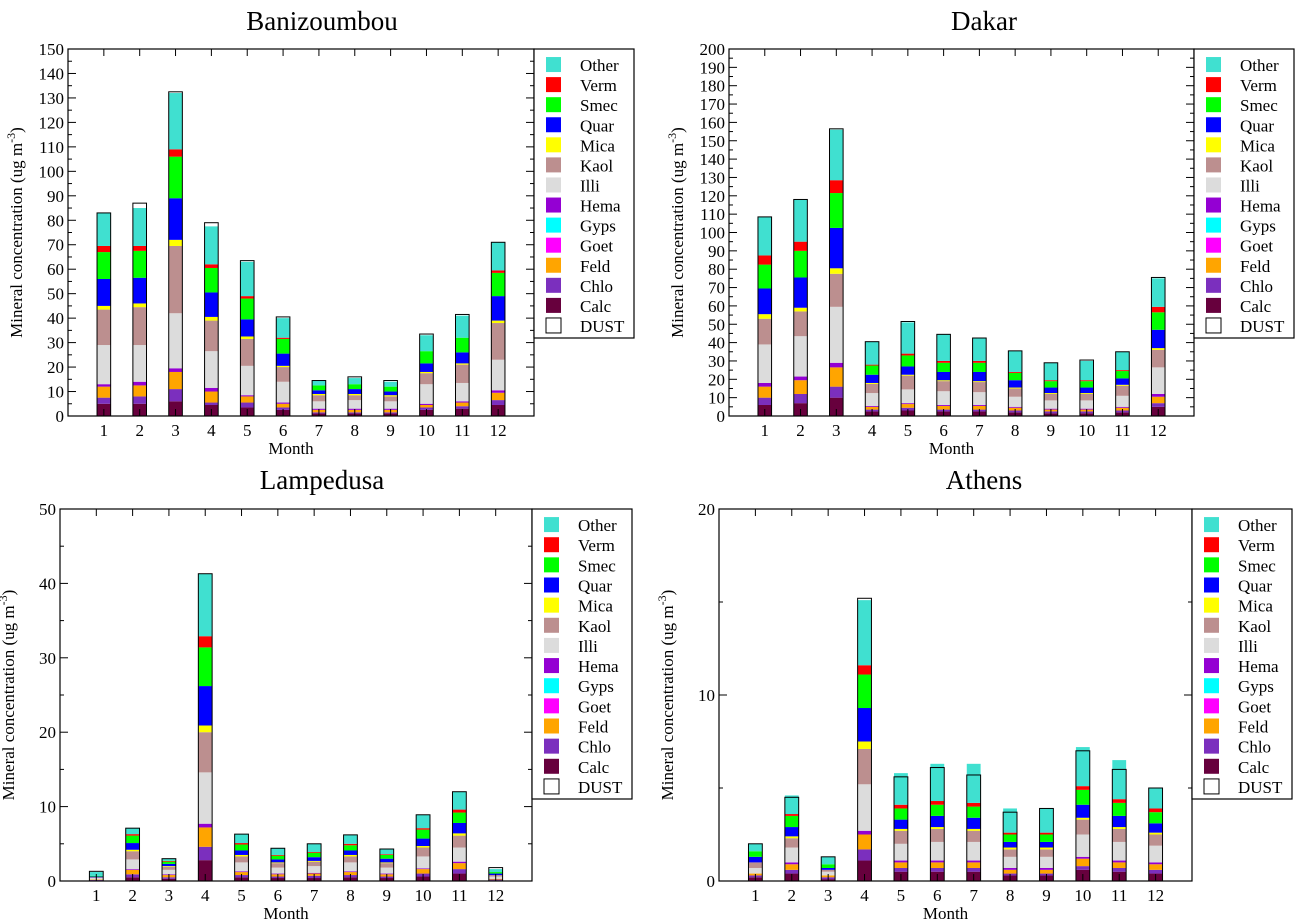 The height and width of the screenshot is (922, 1299). What do you see at coordinates (319, 430) in the screenshot?
I see `x-tick-label: 7` at bounding box center [319, 430].